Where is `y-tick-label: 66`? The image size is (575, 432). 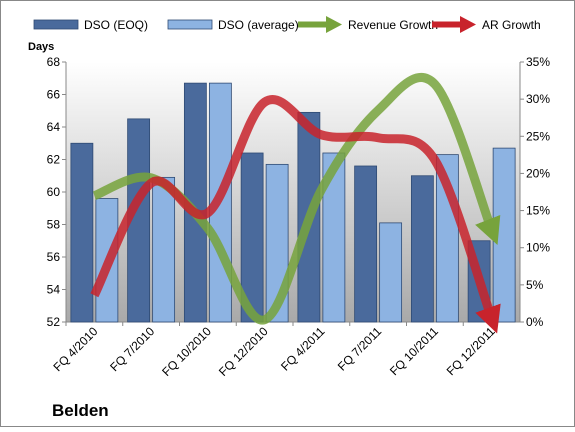
y-tick-label: 66 is located at coordinates (54, 95).